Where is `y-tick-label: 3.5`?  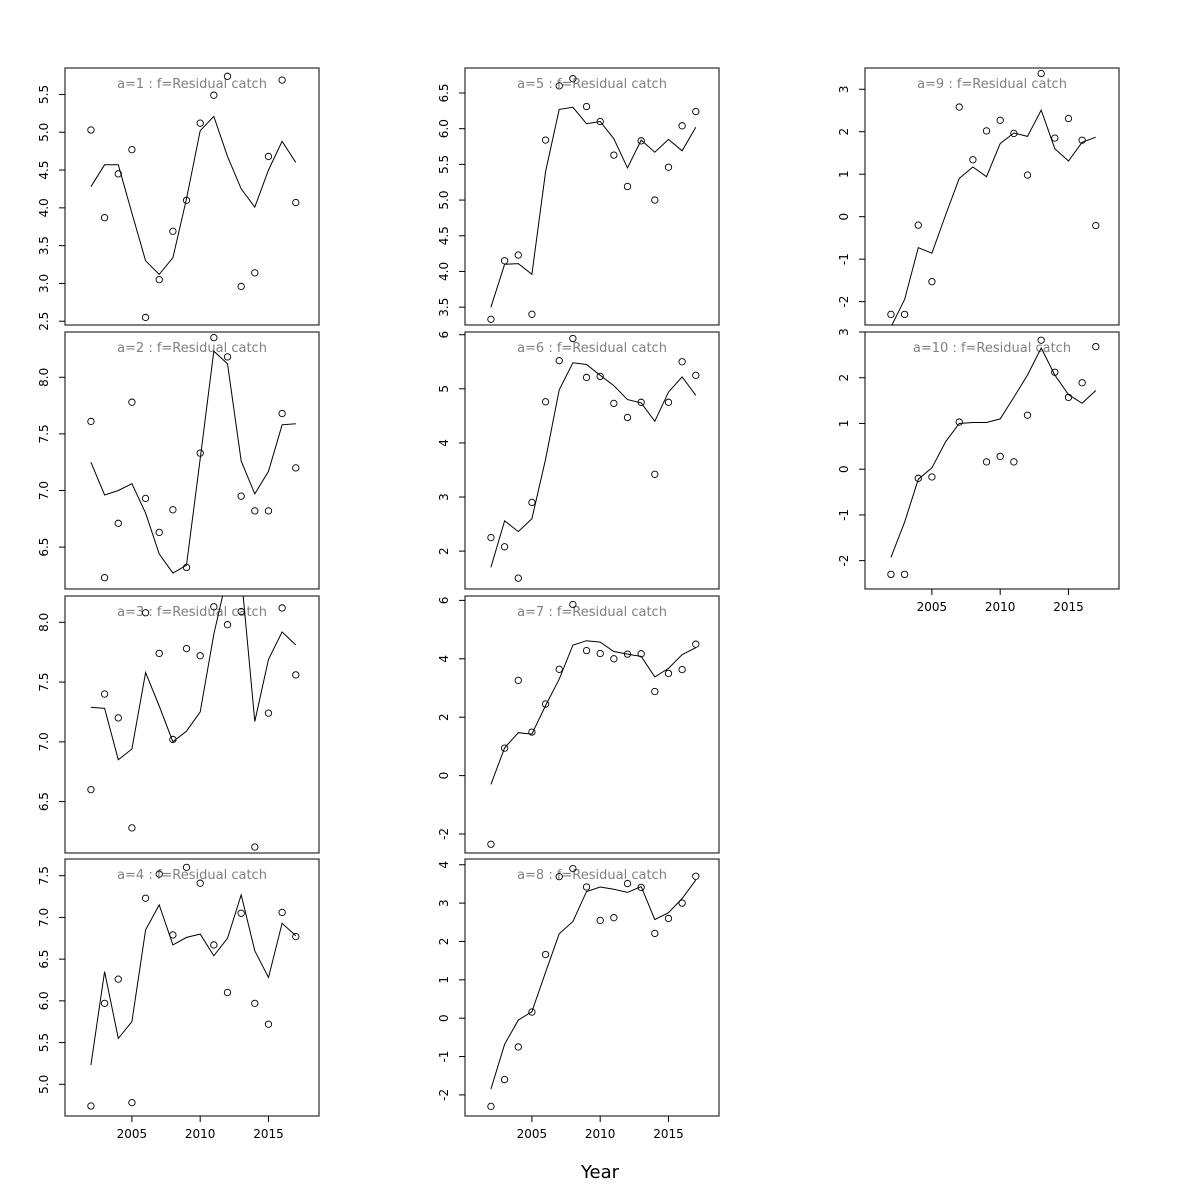
y-tick-label: 3.5 is located at coordinates (444, 307).